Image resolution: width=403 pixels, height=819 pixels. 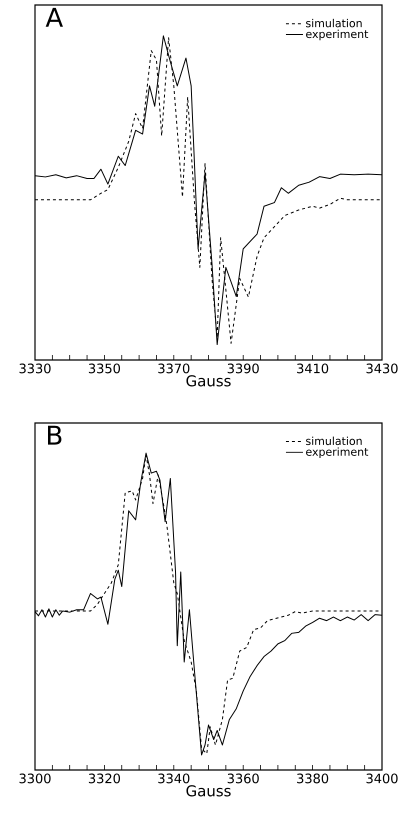 What do you see at coordinates (35, 779) in the screenshot?
I see `x-tick-label: 3300` at bounding box center [35, 779].